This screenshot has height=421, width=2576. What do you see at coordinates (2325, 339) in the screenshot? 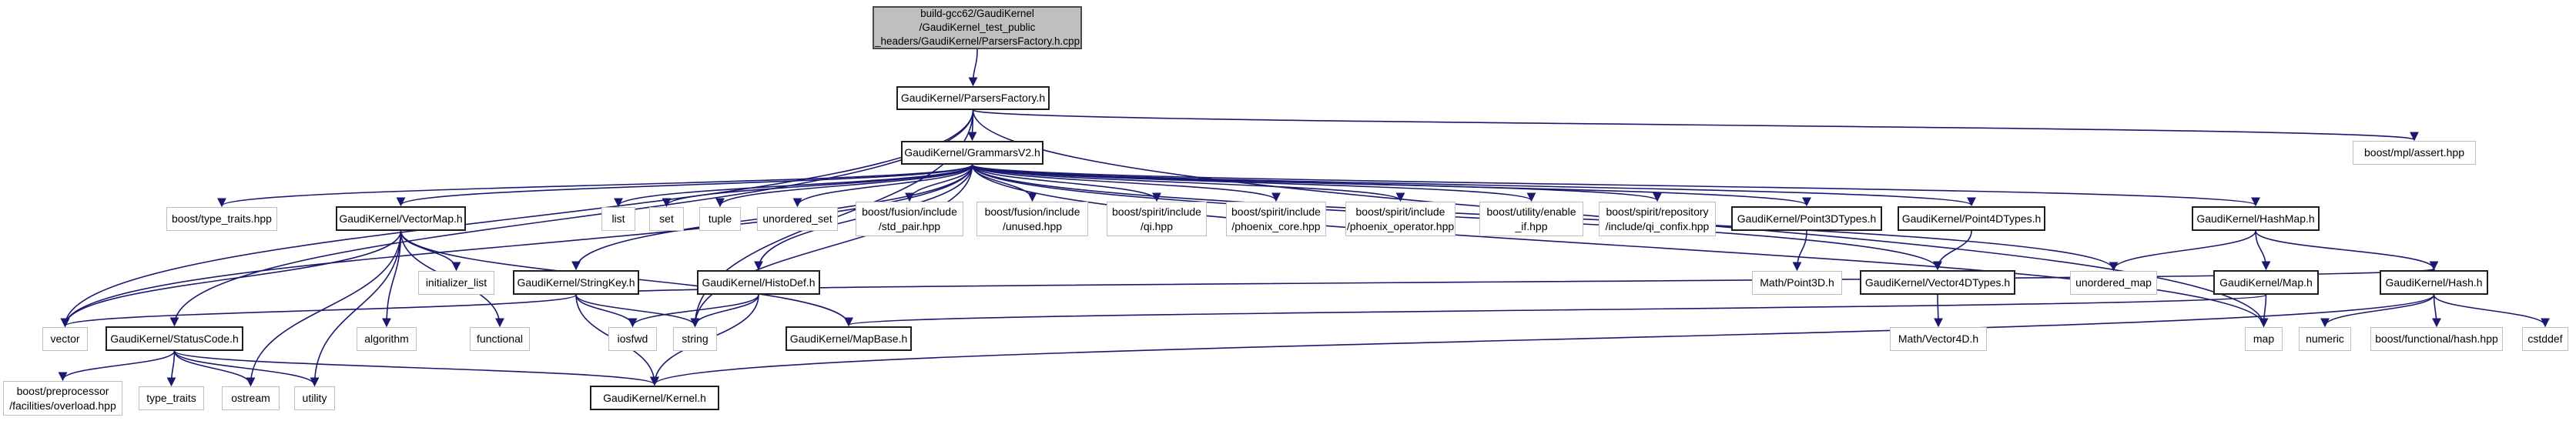
I see `node-numeric: numeric` at bounding box center [2325, 339].